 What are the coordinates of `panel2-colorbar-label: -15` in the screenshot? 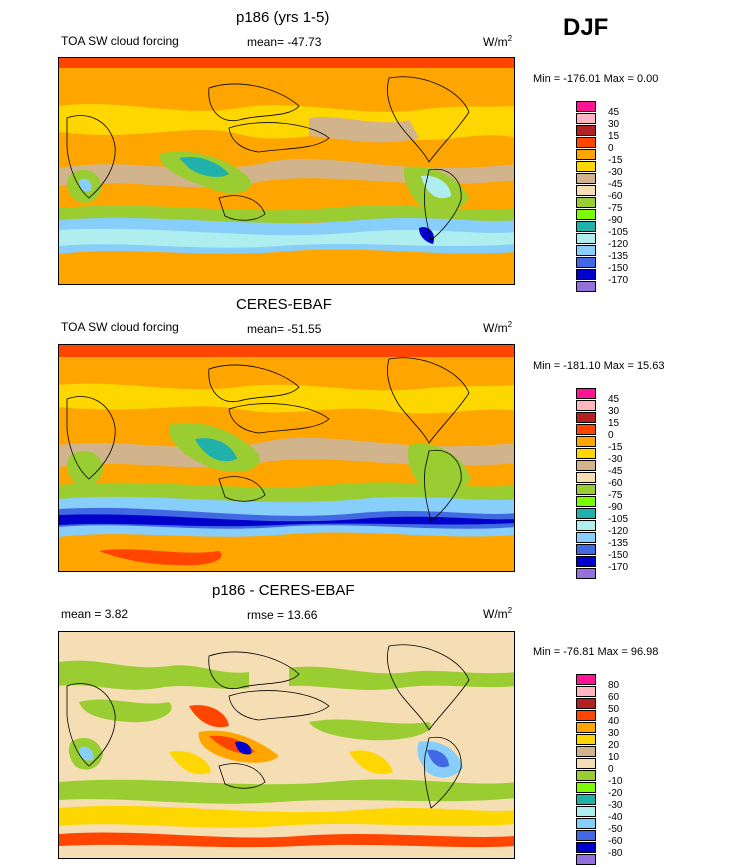 It's located at (615, 447).